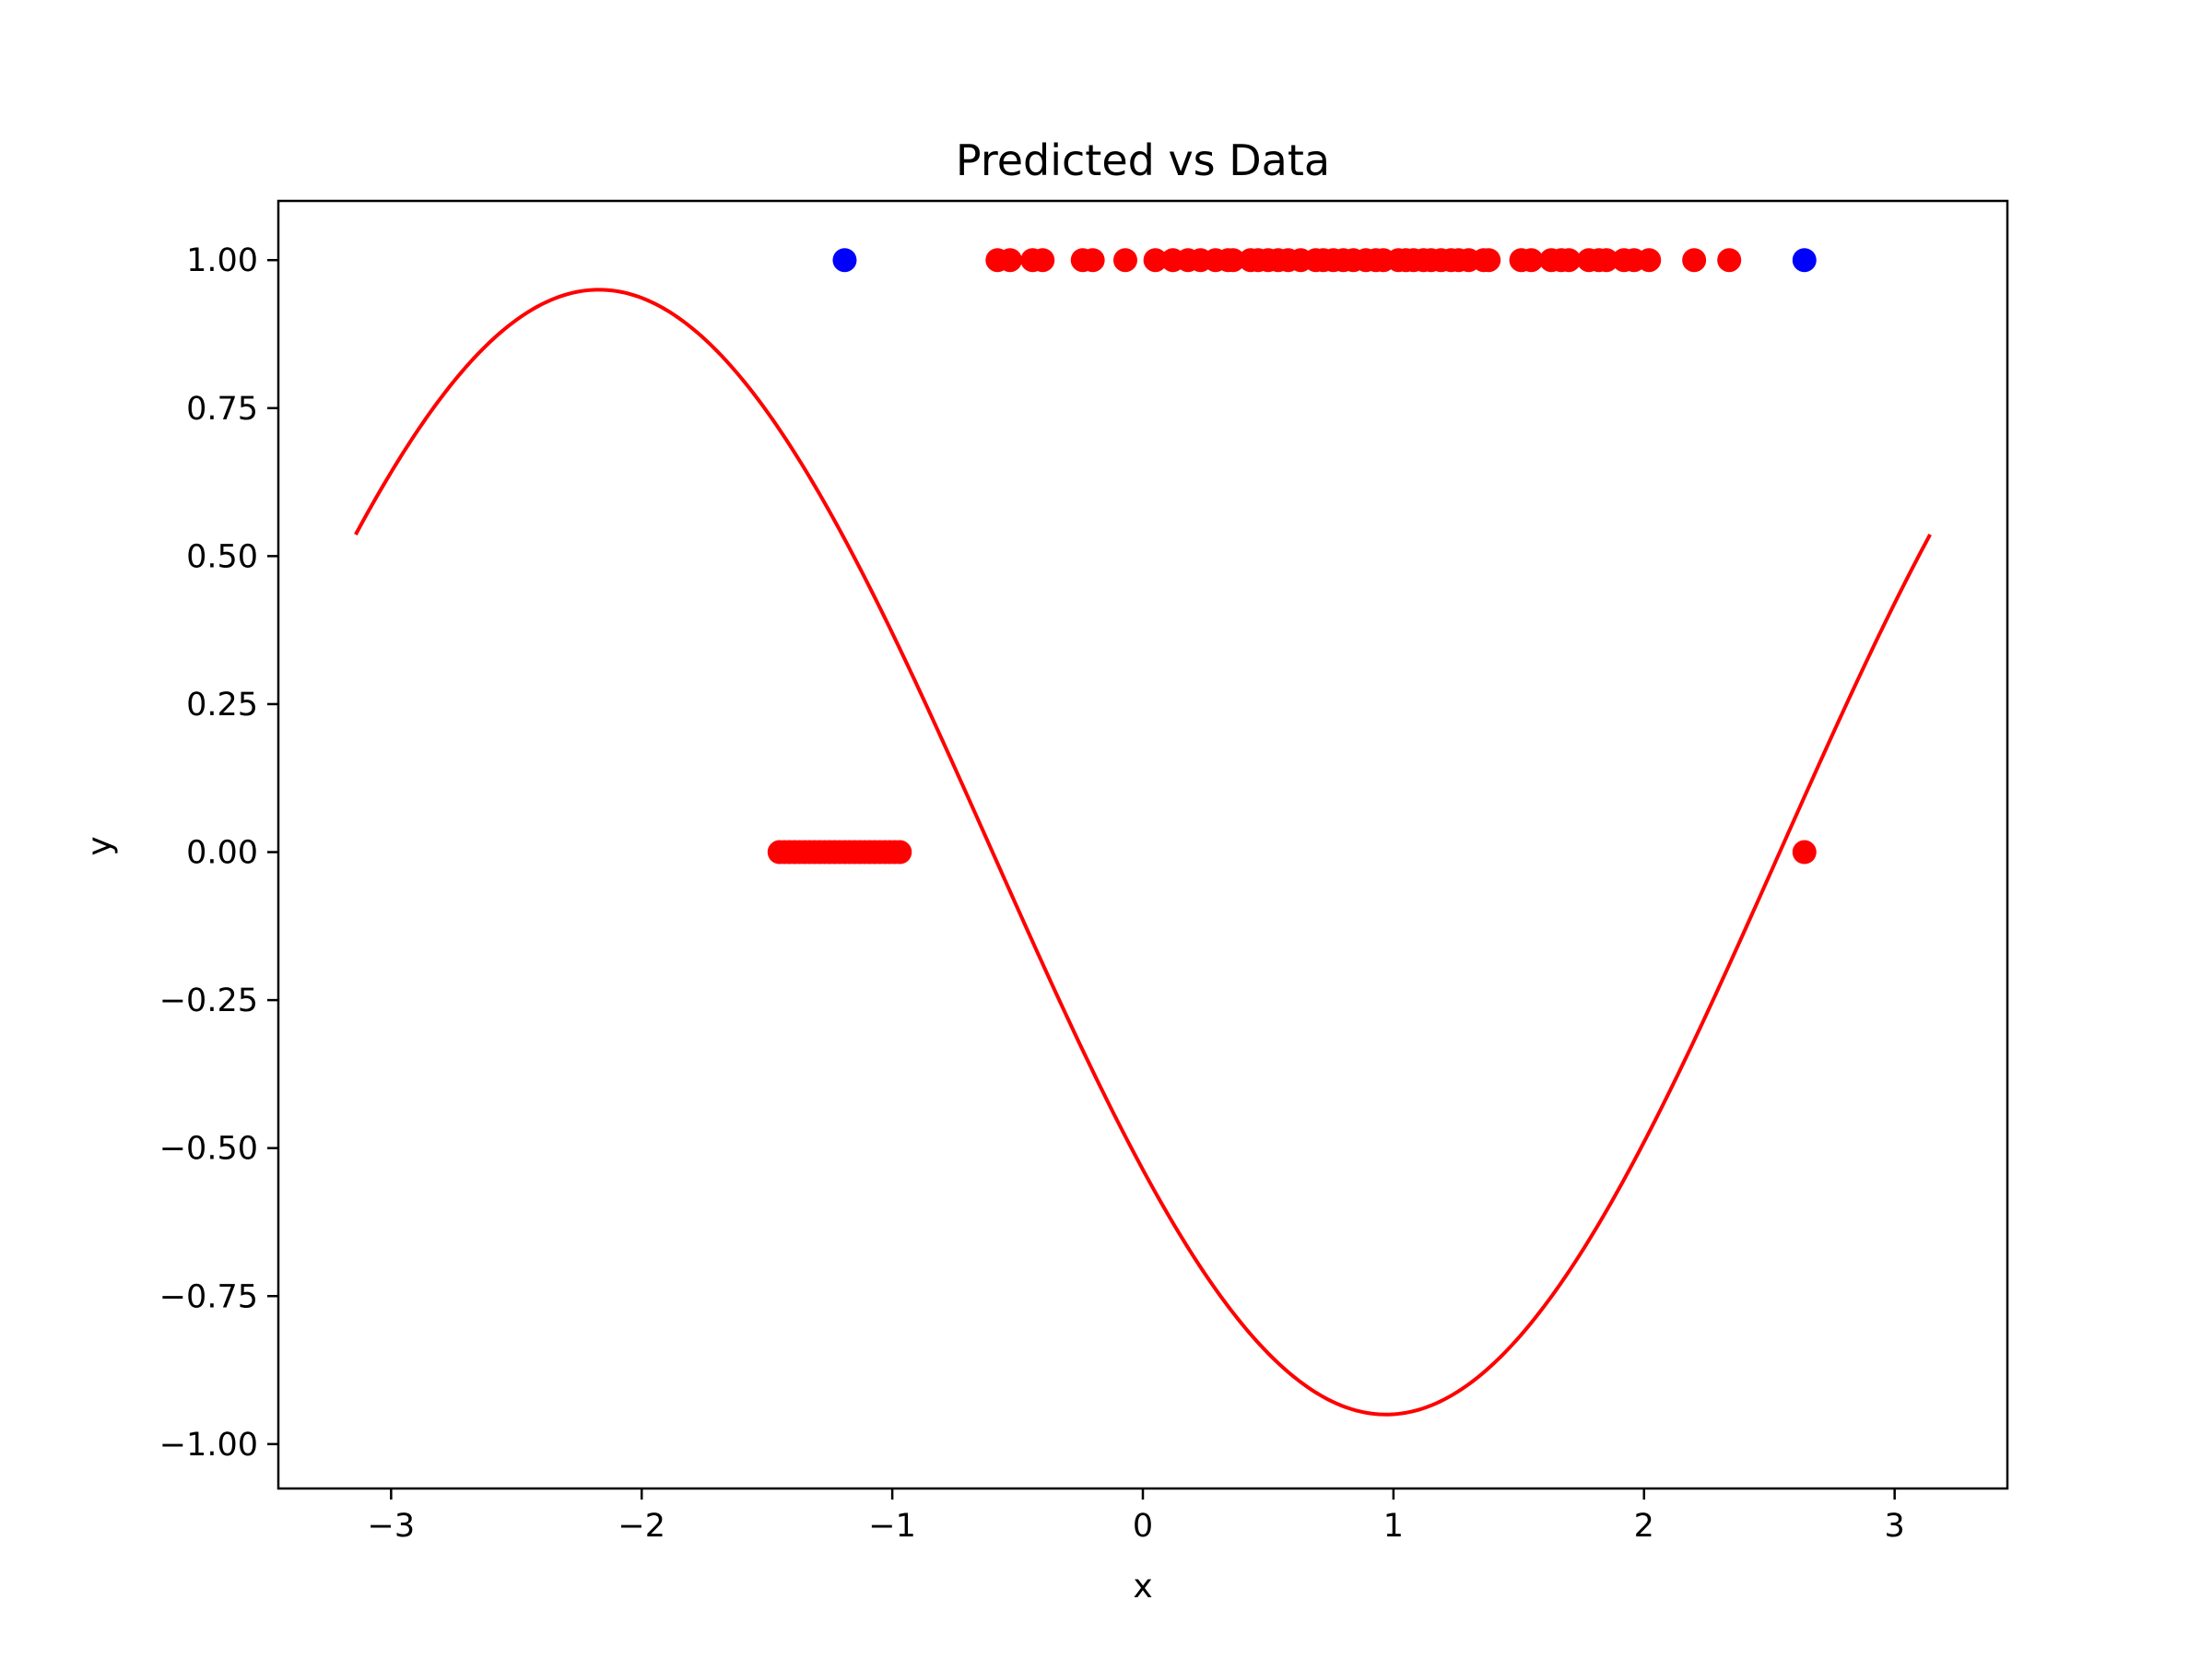 This screenshot has width=2212, height=1659. What do you see at coordinates (1895, 1526) in the screenshot?
I see `x-tick-label: 3` at bounding box center [1895, 1526].